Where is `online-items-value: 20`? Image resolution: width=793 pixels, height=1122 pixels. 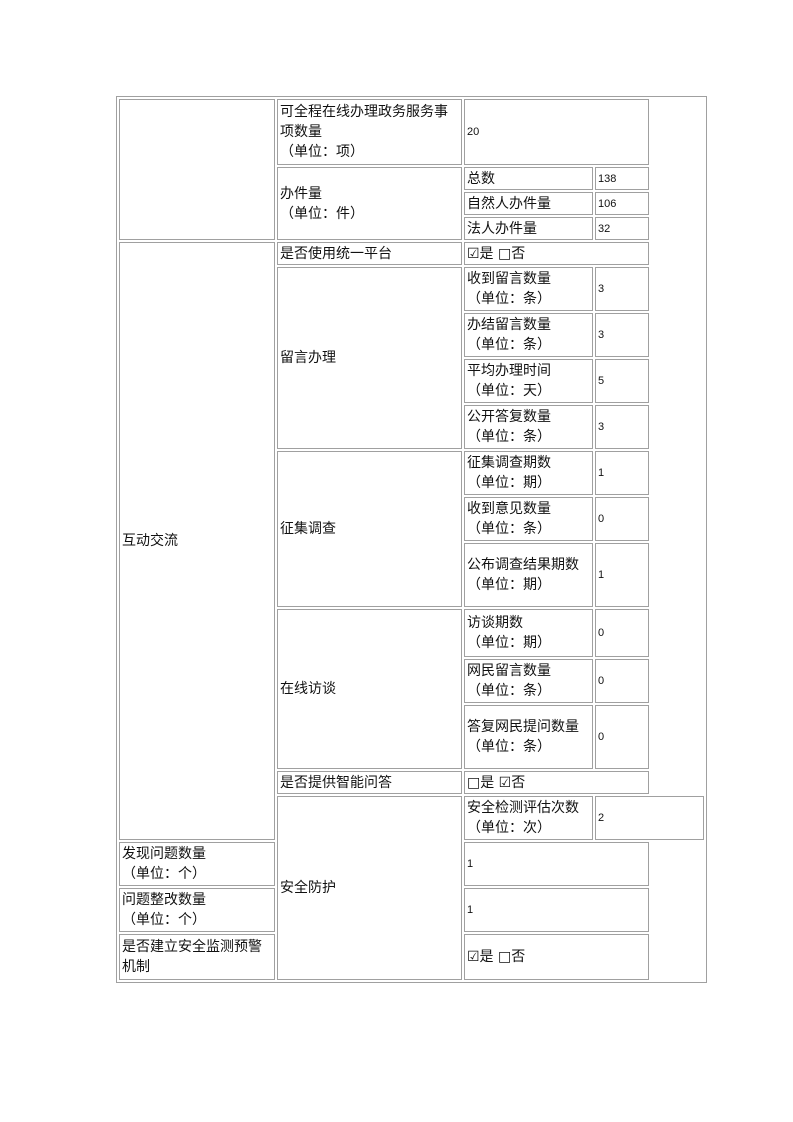
online-items-value: 20 is located at coordinates (556, 132).